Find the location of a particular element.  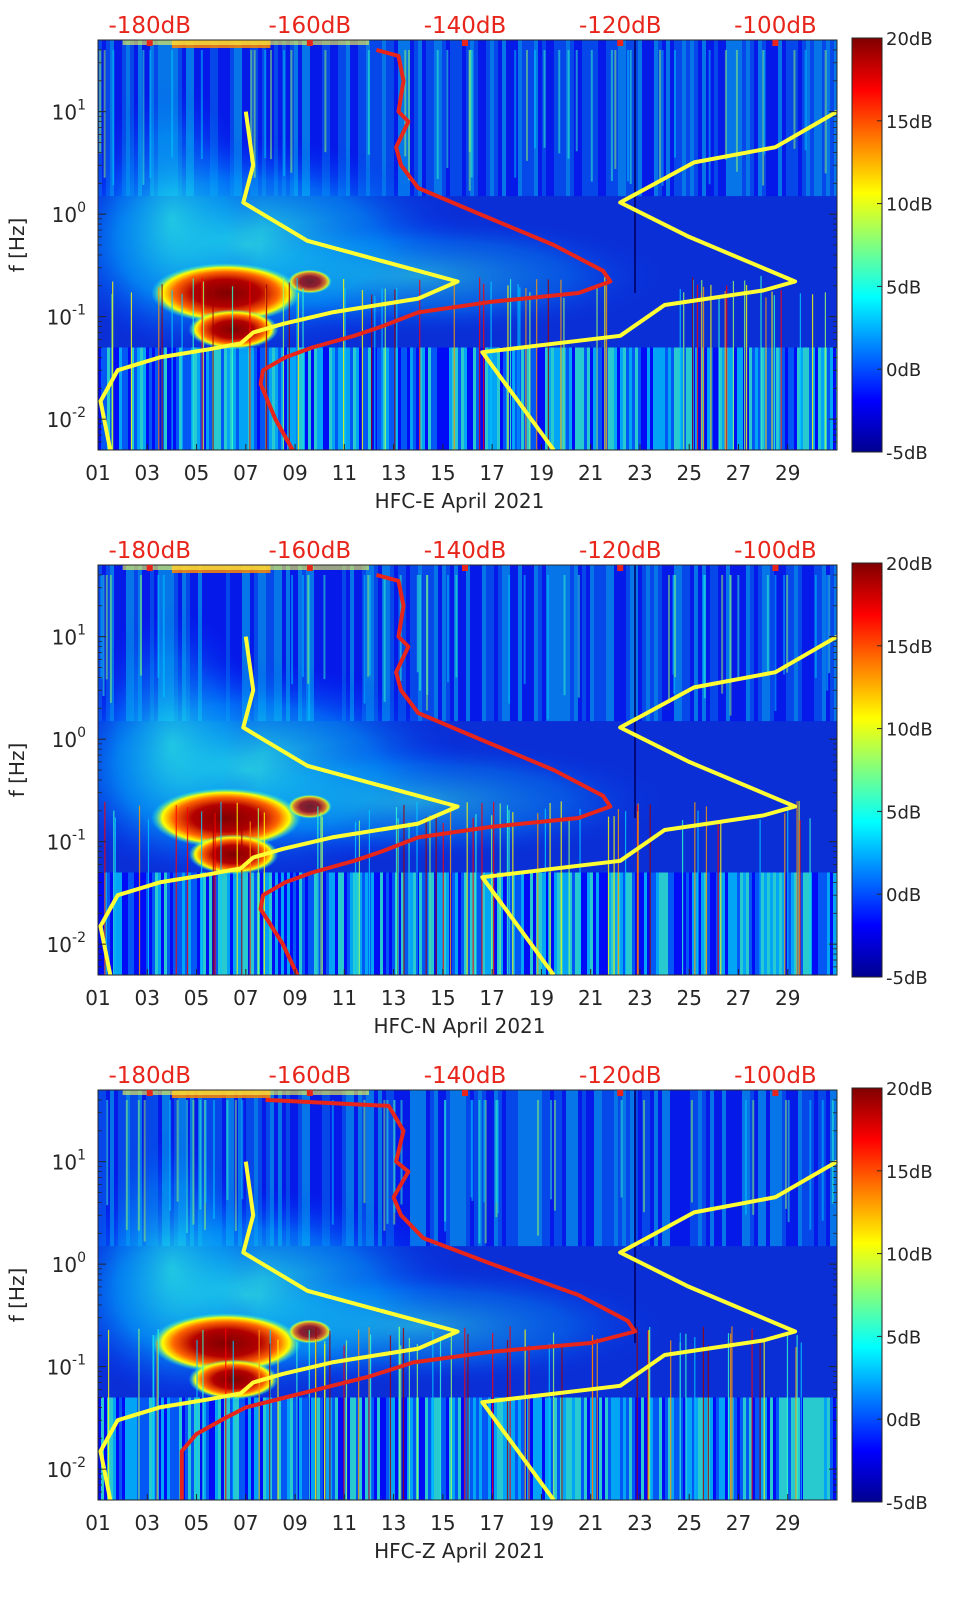

colorbar-tick-label: -5dB is located at coordinates (907, 453).